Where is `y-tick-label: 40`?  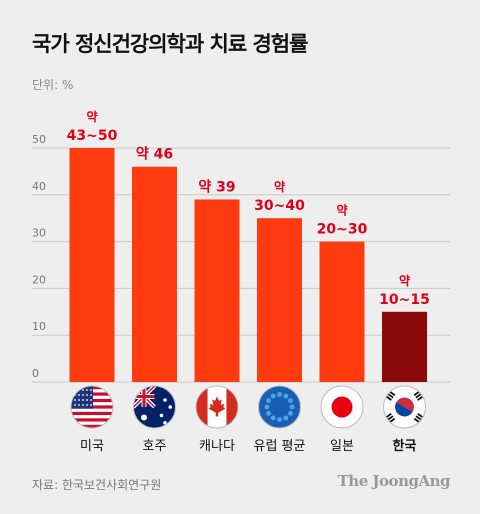
y-tick-label: 40 is located at coordinates (39, 186).